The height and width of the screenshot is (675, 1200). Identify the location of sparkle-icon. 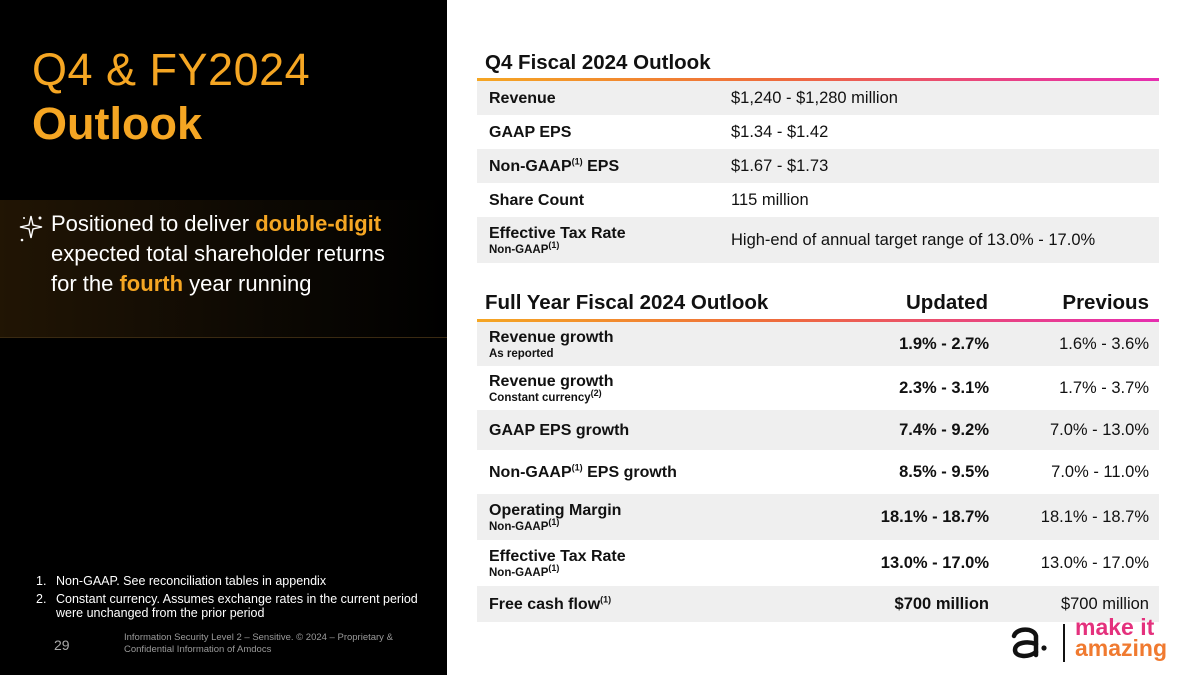
(31, 228).